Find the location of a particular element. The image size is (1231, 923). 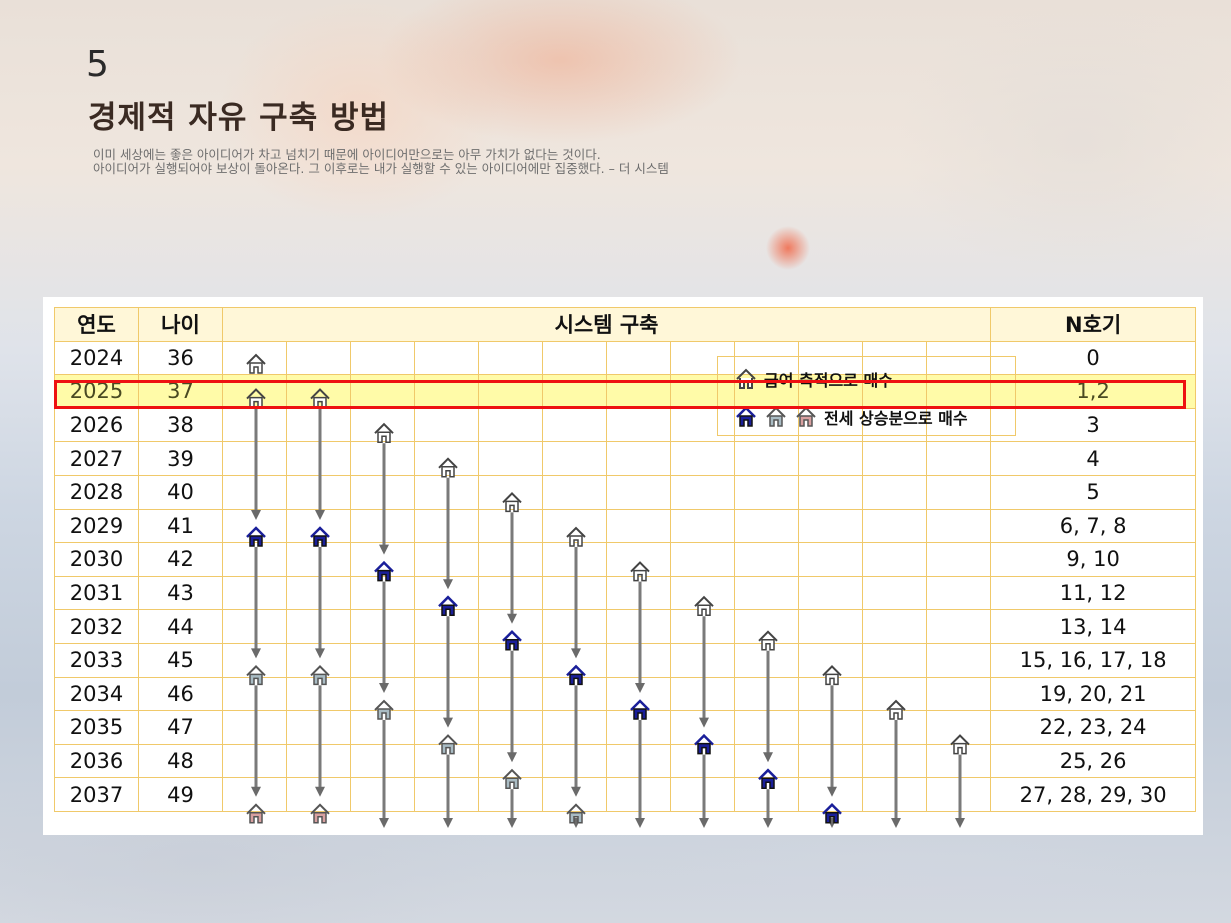

table-row: 2035 47 22, 23, 24 is located at coordinates (625, 727).